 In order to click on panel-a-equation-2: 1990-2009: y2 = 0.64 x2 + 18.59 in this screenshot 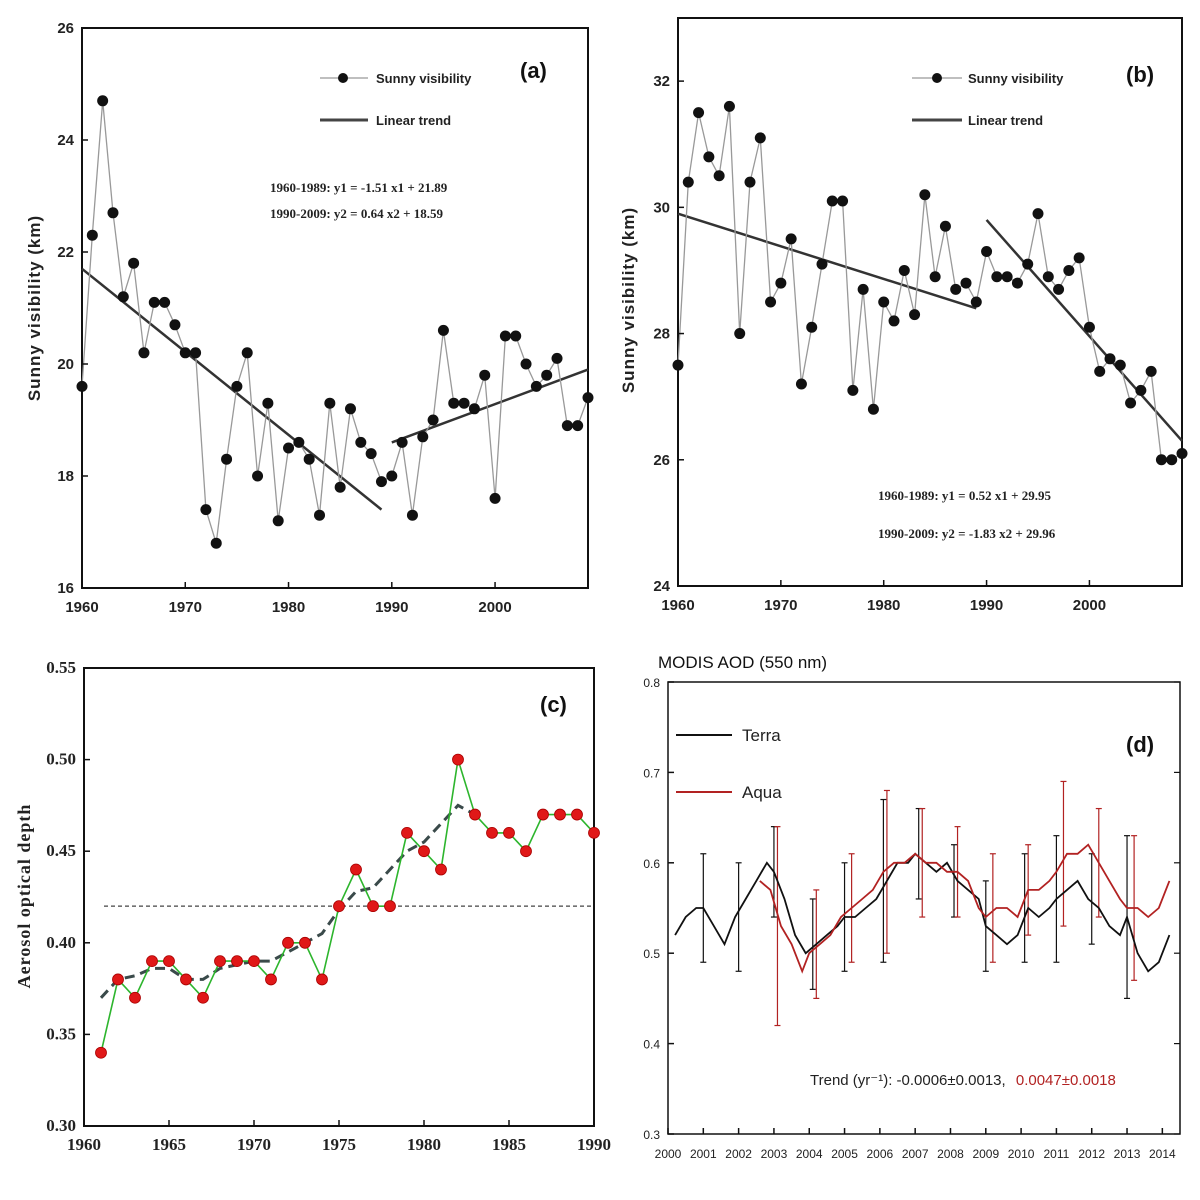, I will do `click(356, 213)`.